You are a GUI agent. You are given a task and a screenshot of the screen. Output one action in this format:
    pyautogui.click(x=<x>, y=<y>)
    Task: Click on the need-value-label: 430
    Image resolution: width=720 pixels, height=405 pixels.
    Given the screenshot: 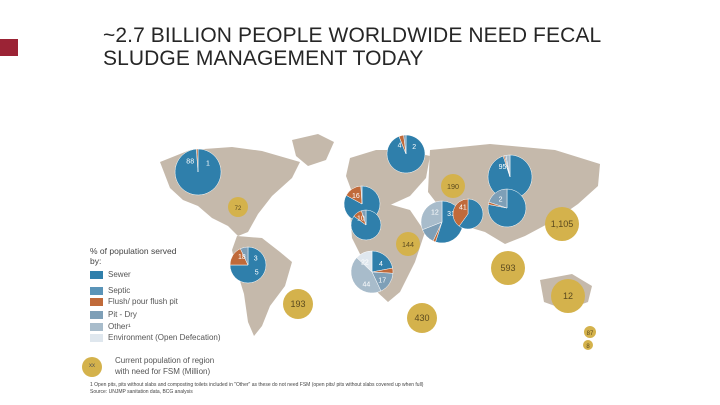 What is the action you would take?
    pyautogui.click(x=421, y=318)
    